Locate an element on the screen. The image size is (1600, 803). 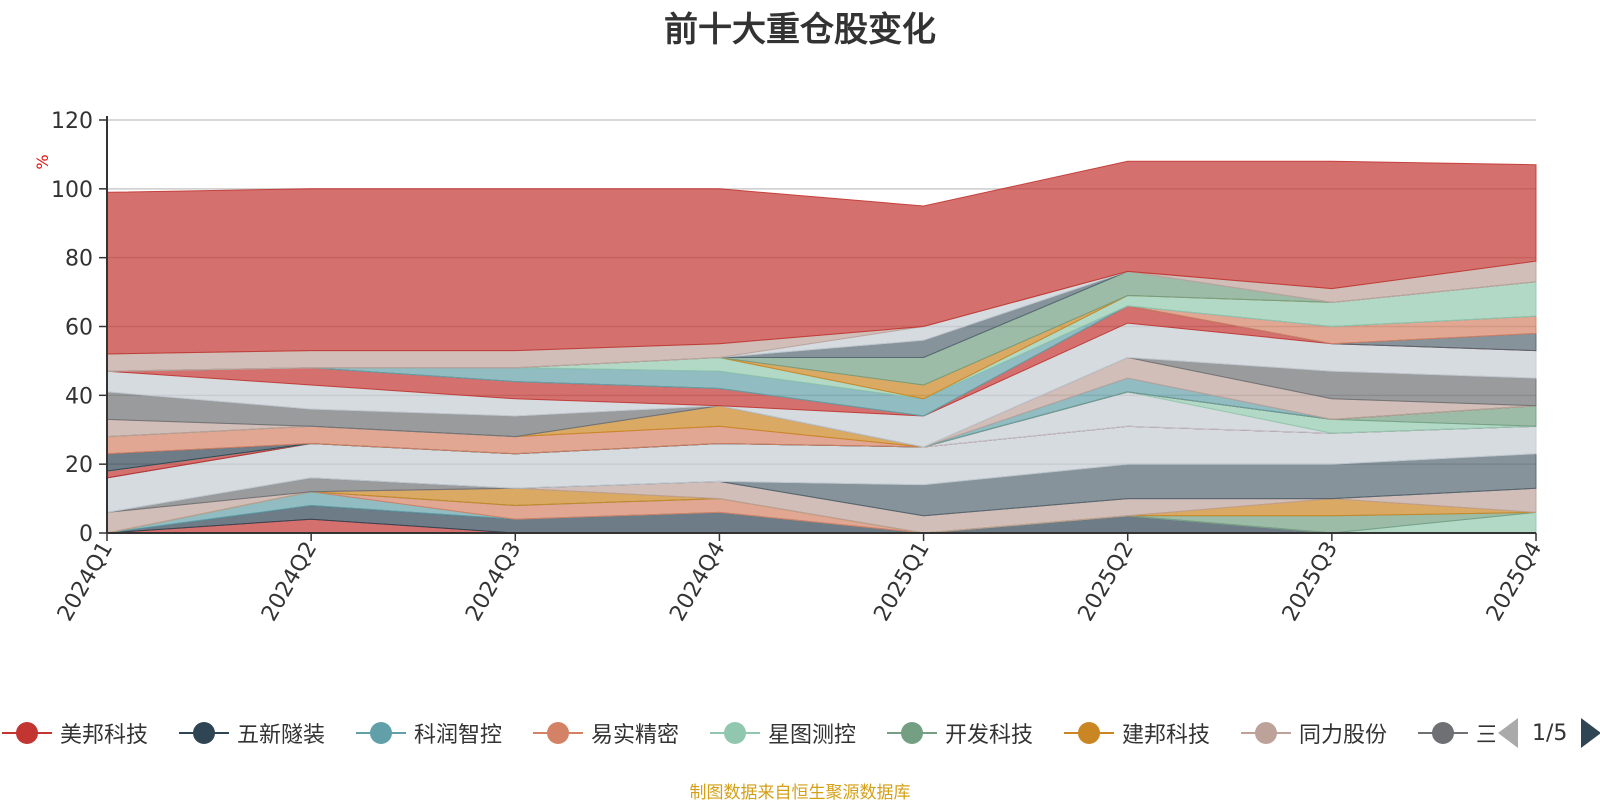
legend-label: 美邦科技 is located at coordinates (104, 735).